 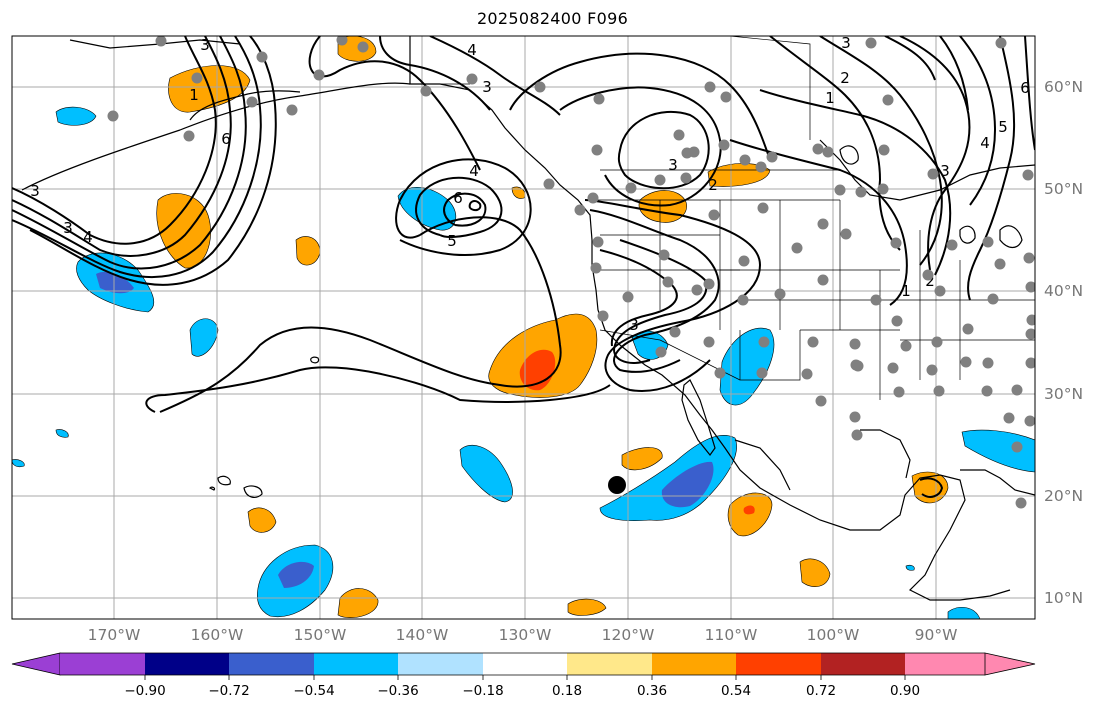 I want to click on lat-label: 40°N, so click(x=1064, y=291).